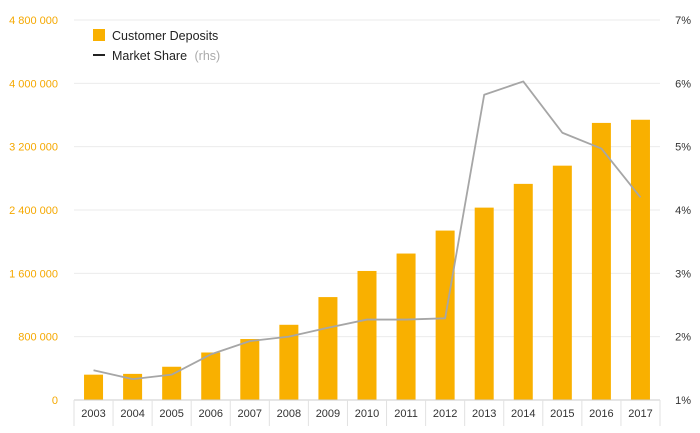 The width and height of the screenshot is (700, 433). I want to click on legend-label-deposits: Customer Deposits, so click(165, 36).